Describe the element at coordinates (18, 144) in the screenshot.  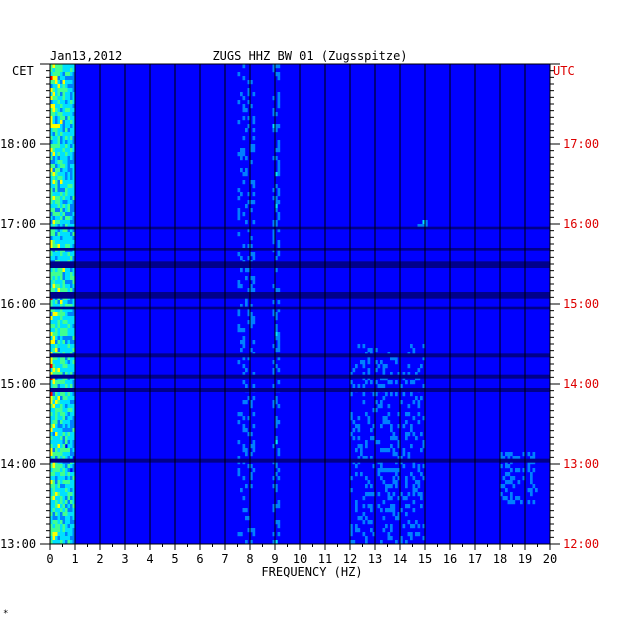
I see `cet-tick-label: 18:00` at that location.